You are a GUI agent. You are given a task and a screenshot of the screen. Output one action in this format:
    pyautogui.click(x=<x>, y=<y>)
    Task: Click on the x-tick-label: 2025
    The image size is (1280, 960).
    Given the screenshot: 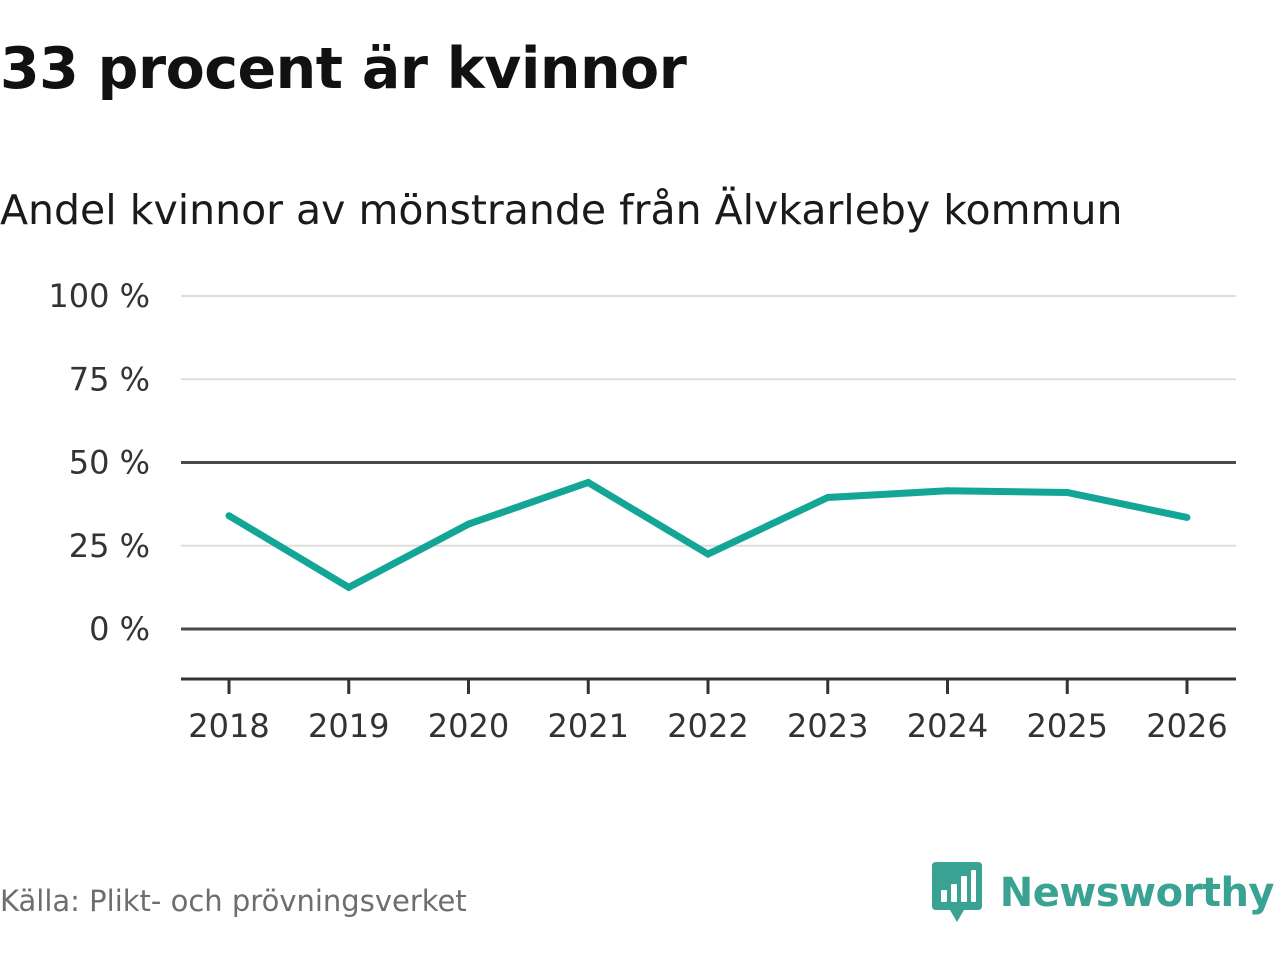 What is the action you would take?
    pyautogui.click(x=1067, y=726)
    